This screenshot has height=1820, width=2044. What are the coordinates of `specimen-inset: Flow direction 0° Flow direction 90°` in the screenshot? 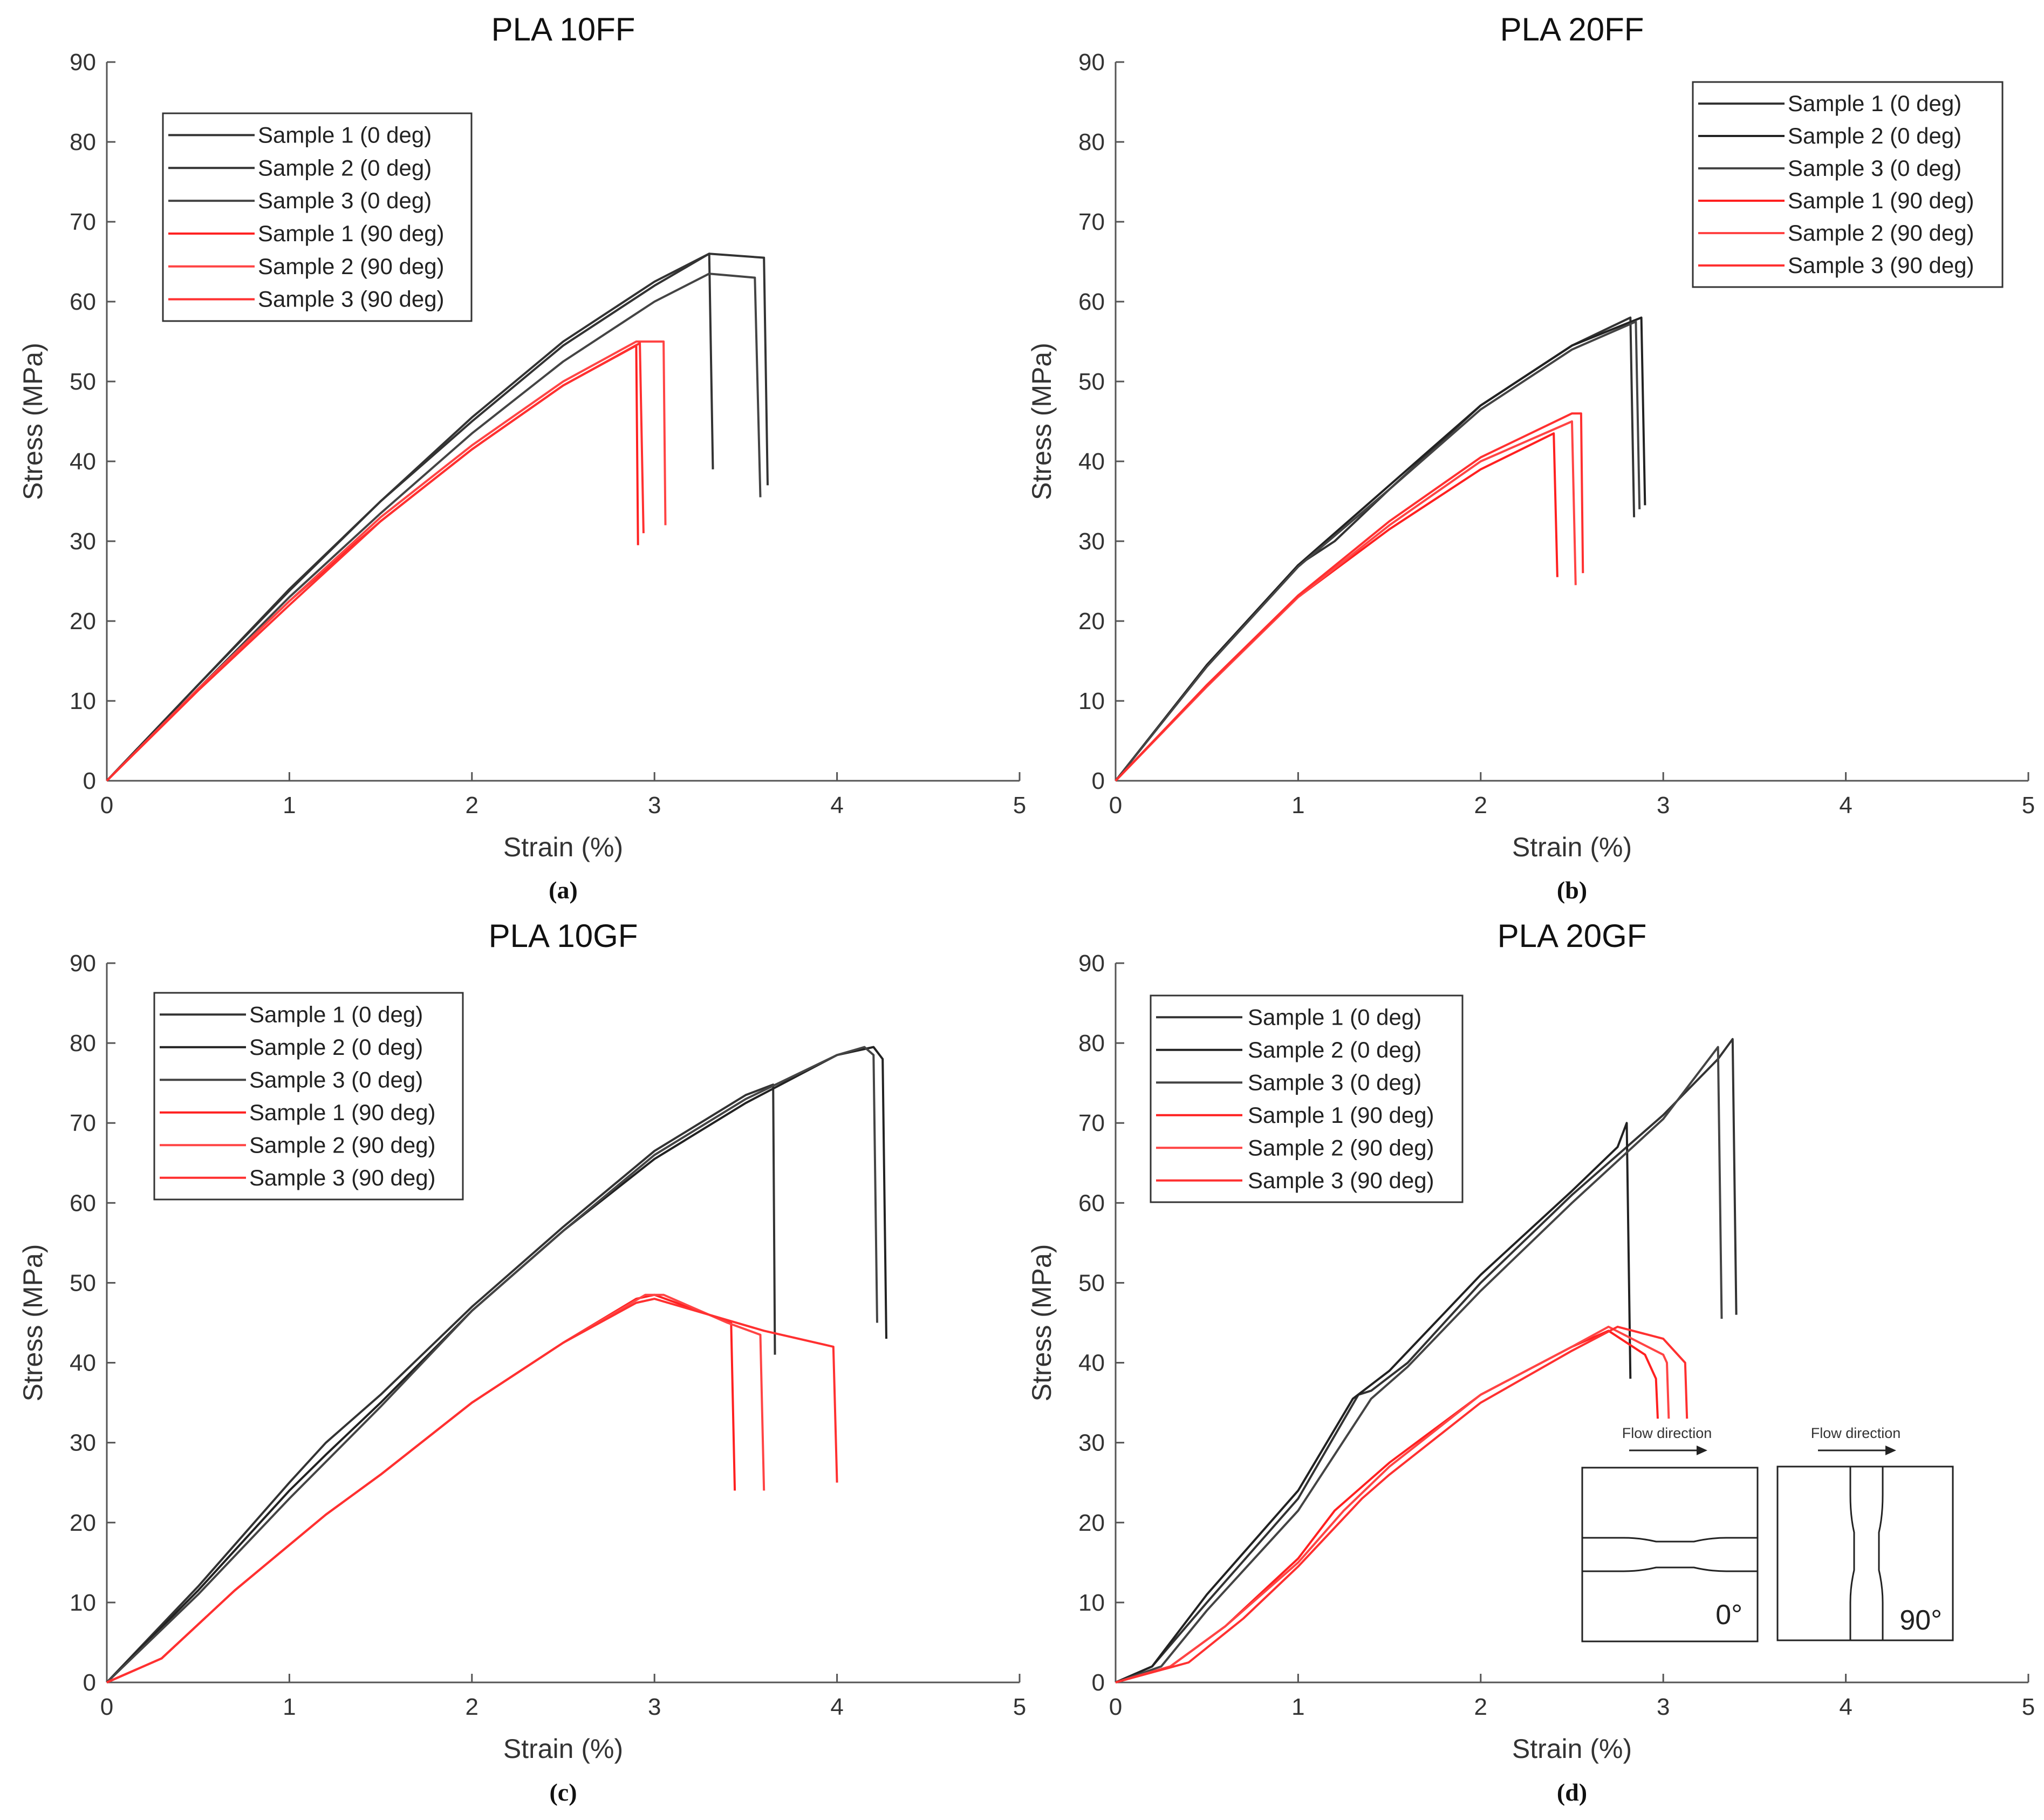 It's located at (1767, 1533).